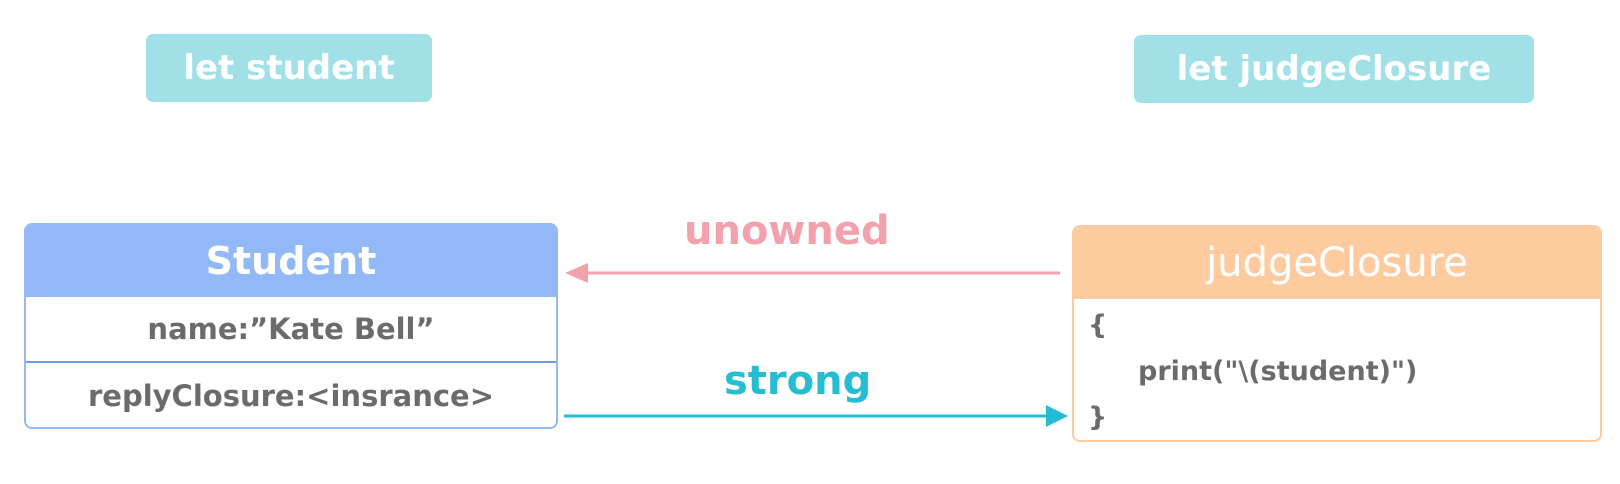  Describe the element at coordinates (1057, 416) in the screenshot. I see `strong-arrow-head` at that location.